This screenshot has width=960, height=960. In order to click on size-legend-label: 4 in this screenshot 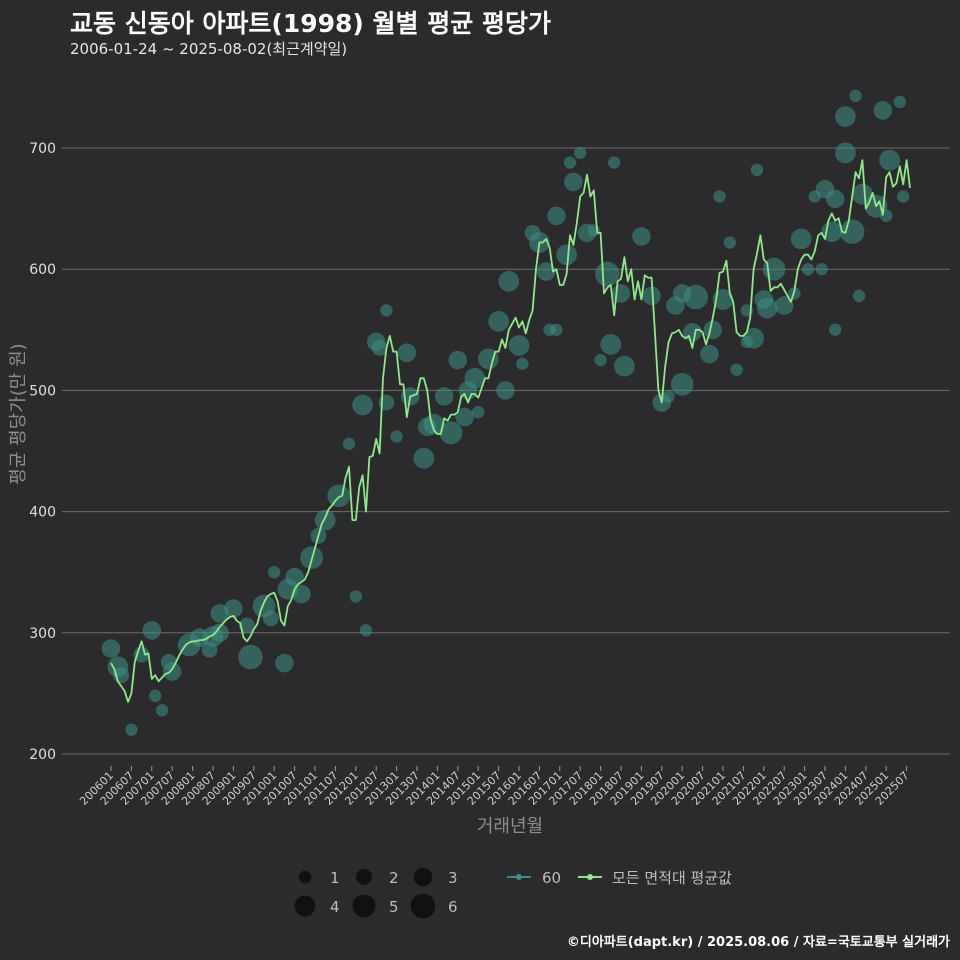, I will do `click(335, 907)`.